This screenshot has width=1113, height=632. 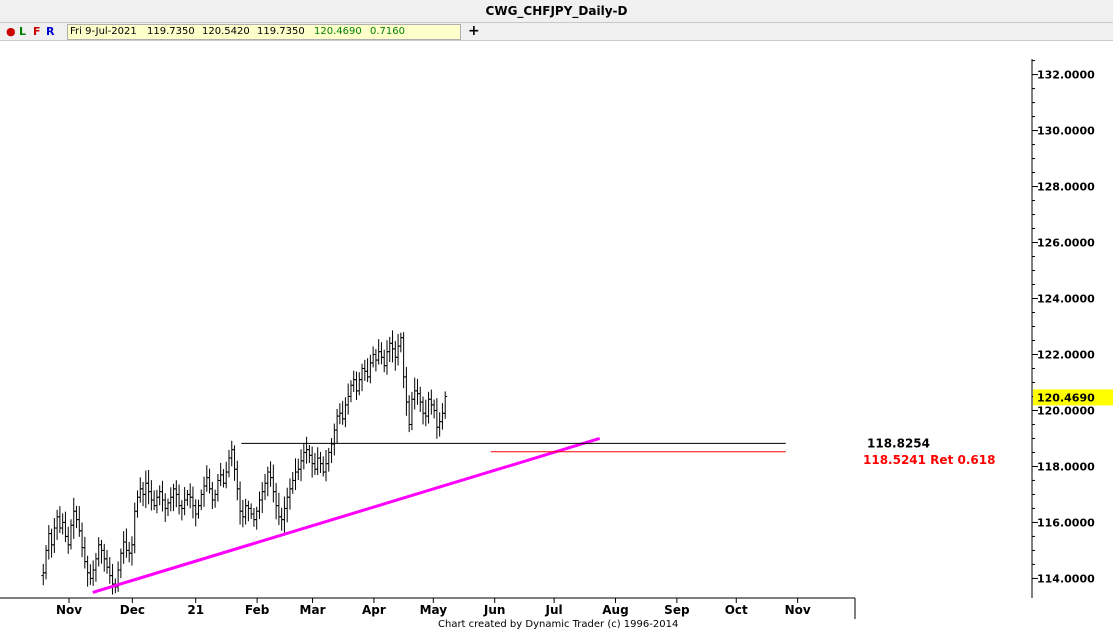 I want to click on last-price-tag, so click(x=1073, y=397).